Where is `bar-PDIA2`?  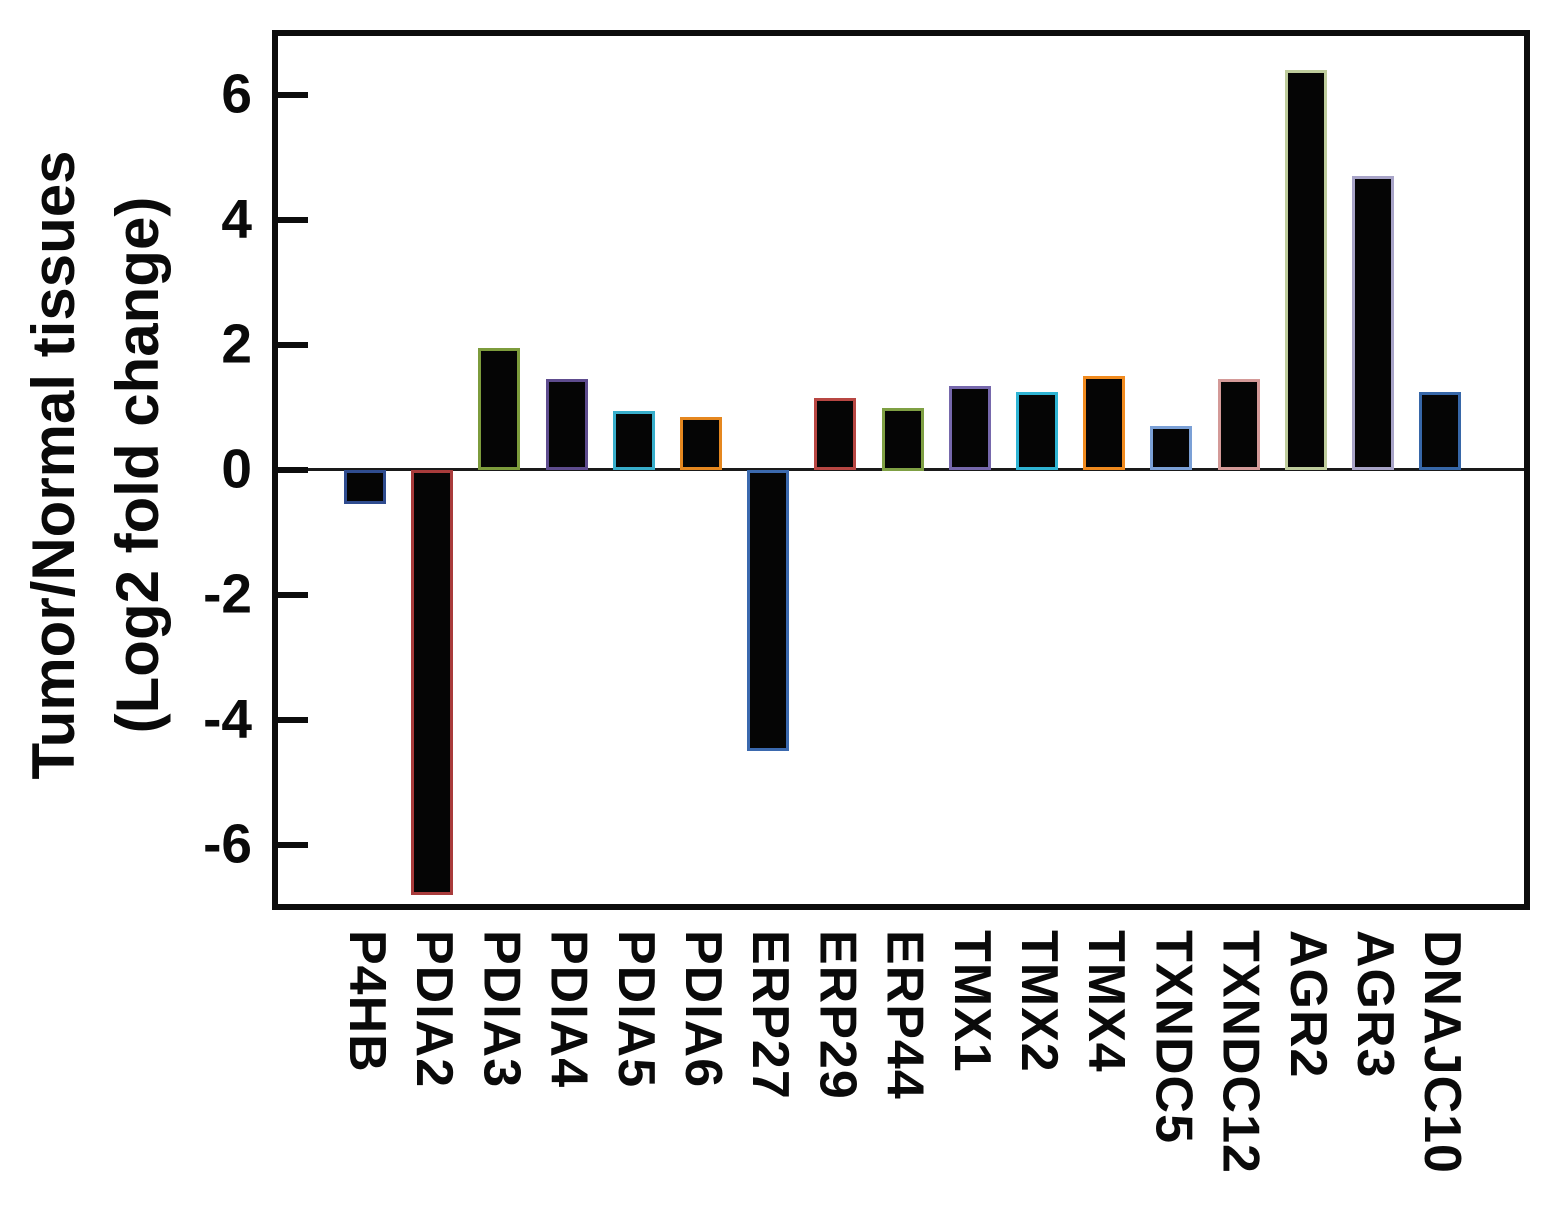 bar-PDIA2 is located at coordinates (432, 682).